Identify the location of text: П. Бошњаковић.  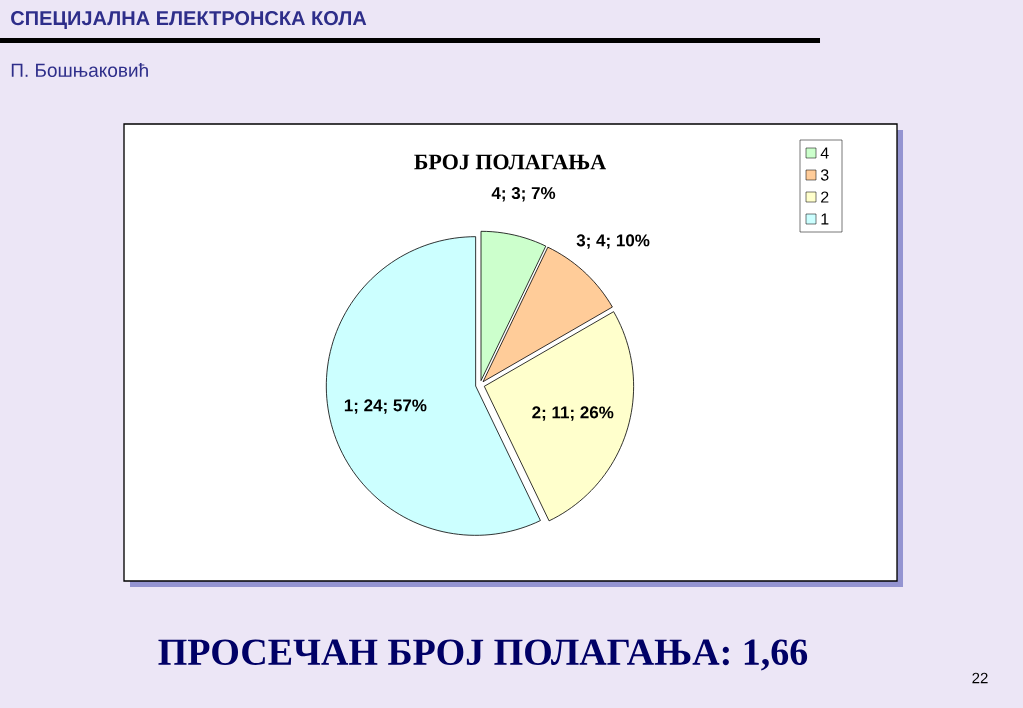
(79, 70).